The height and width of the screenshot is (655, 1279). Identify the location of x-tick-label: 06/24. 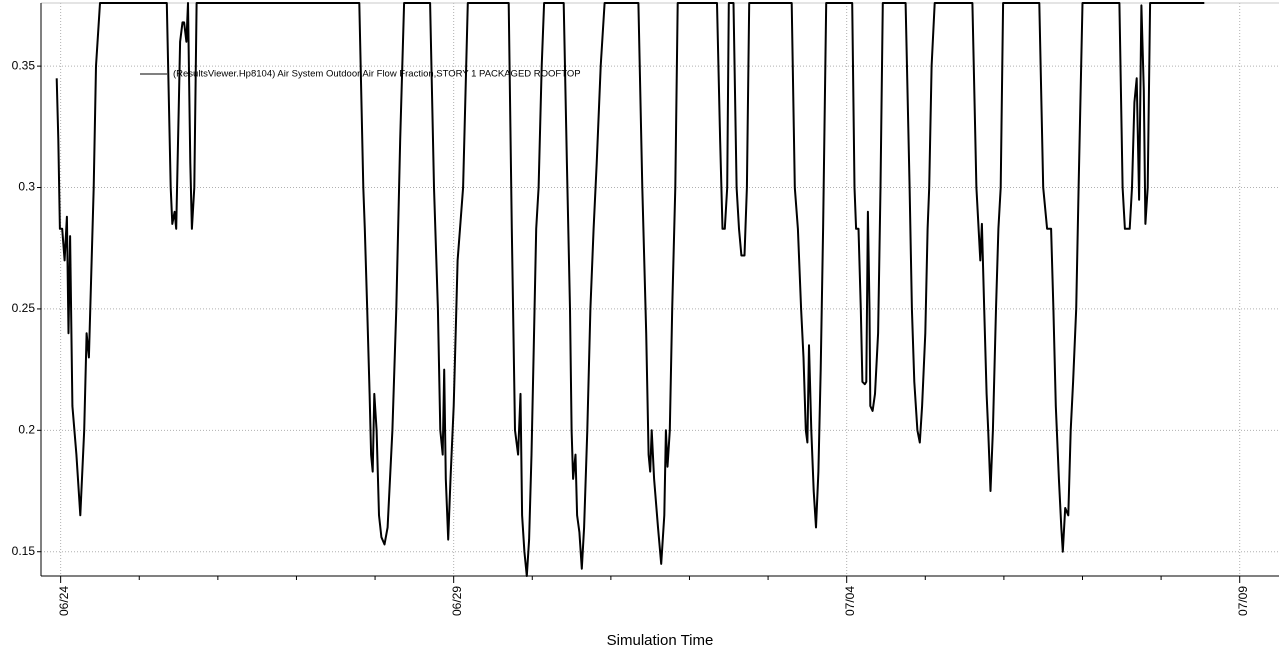
(64, 601).